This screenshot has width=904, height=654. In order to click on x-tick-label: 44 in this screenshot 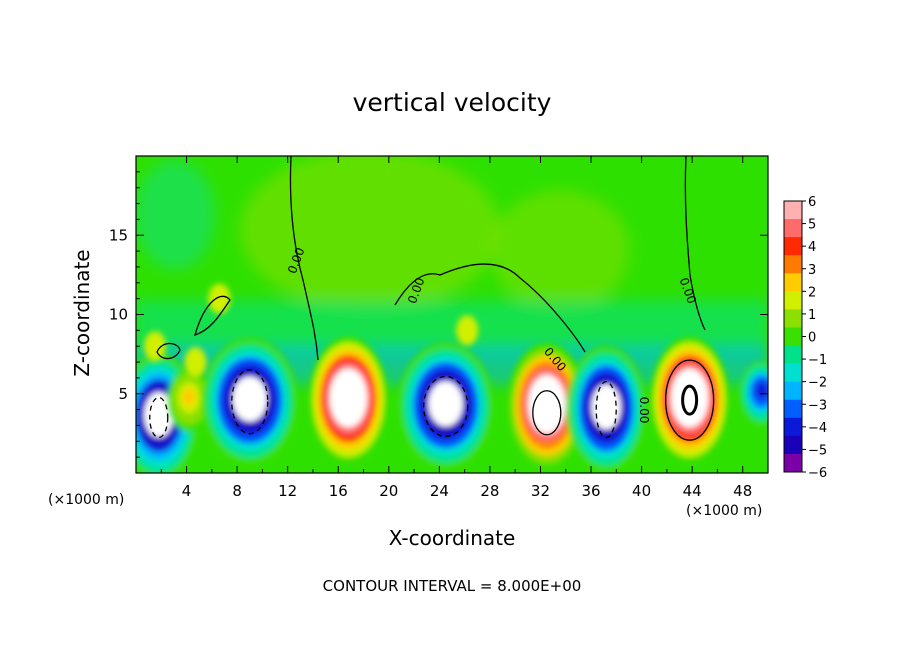, I will do `click(692, 491)`.